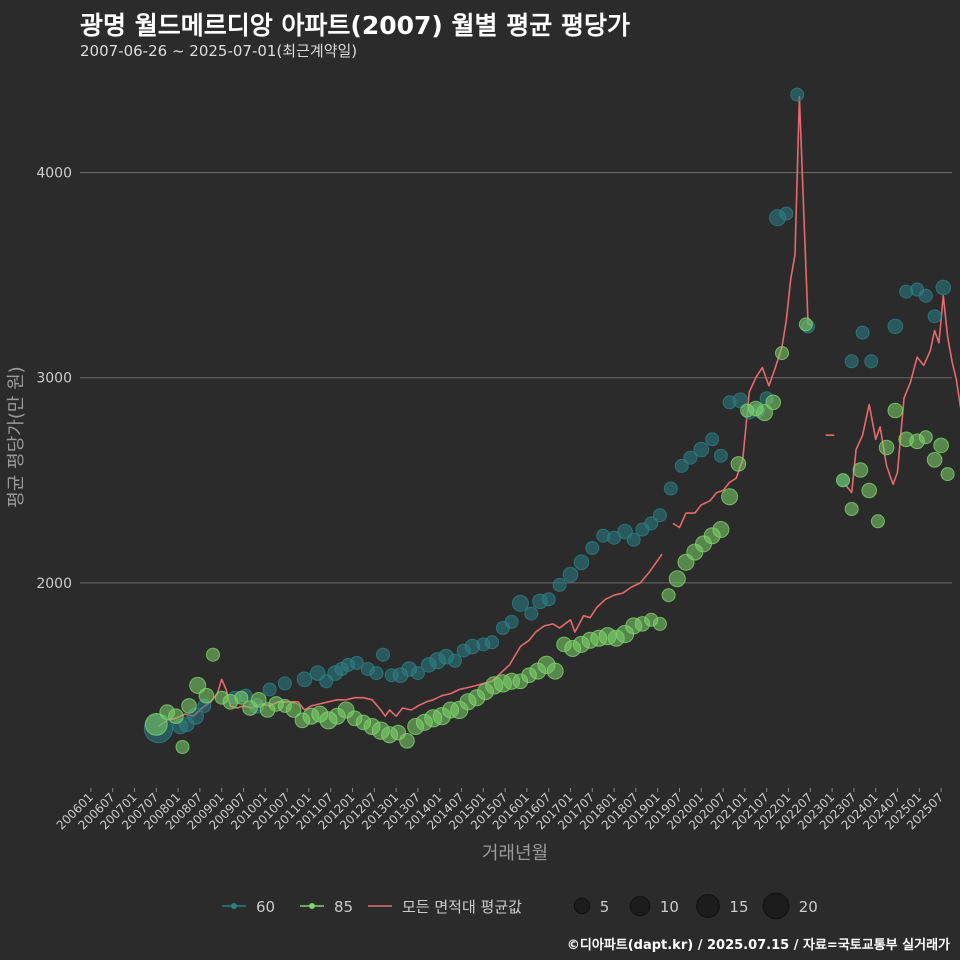 The image size is (960, 960). Describe the element at coordinates (355, 25) in the screenshot. I see `chart-title: 광명 월드메르디앙 아파트(2007) 월별 평균 평당가` at that location.